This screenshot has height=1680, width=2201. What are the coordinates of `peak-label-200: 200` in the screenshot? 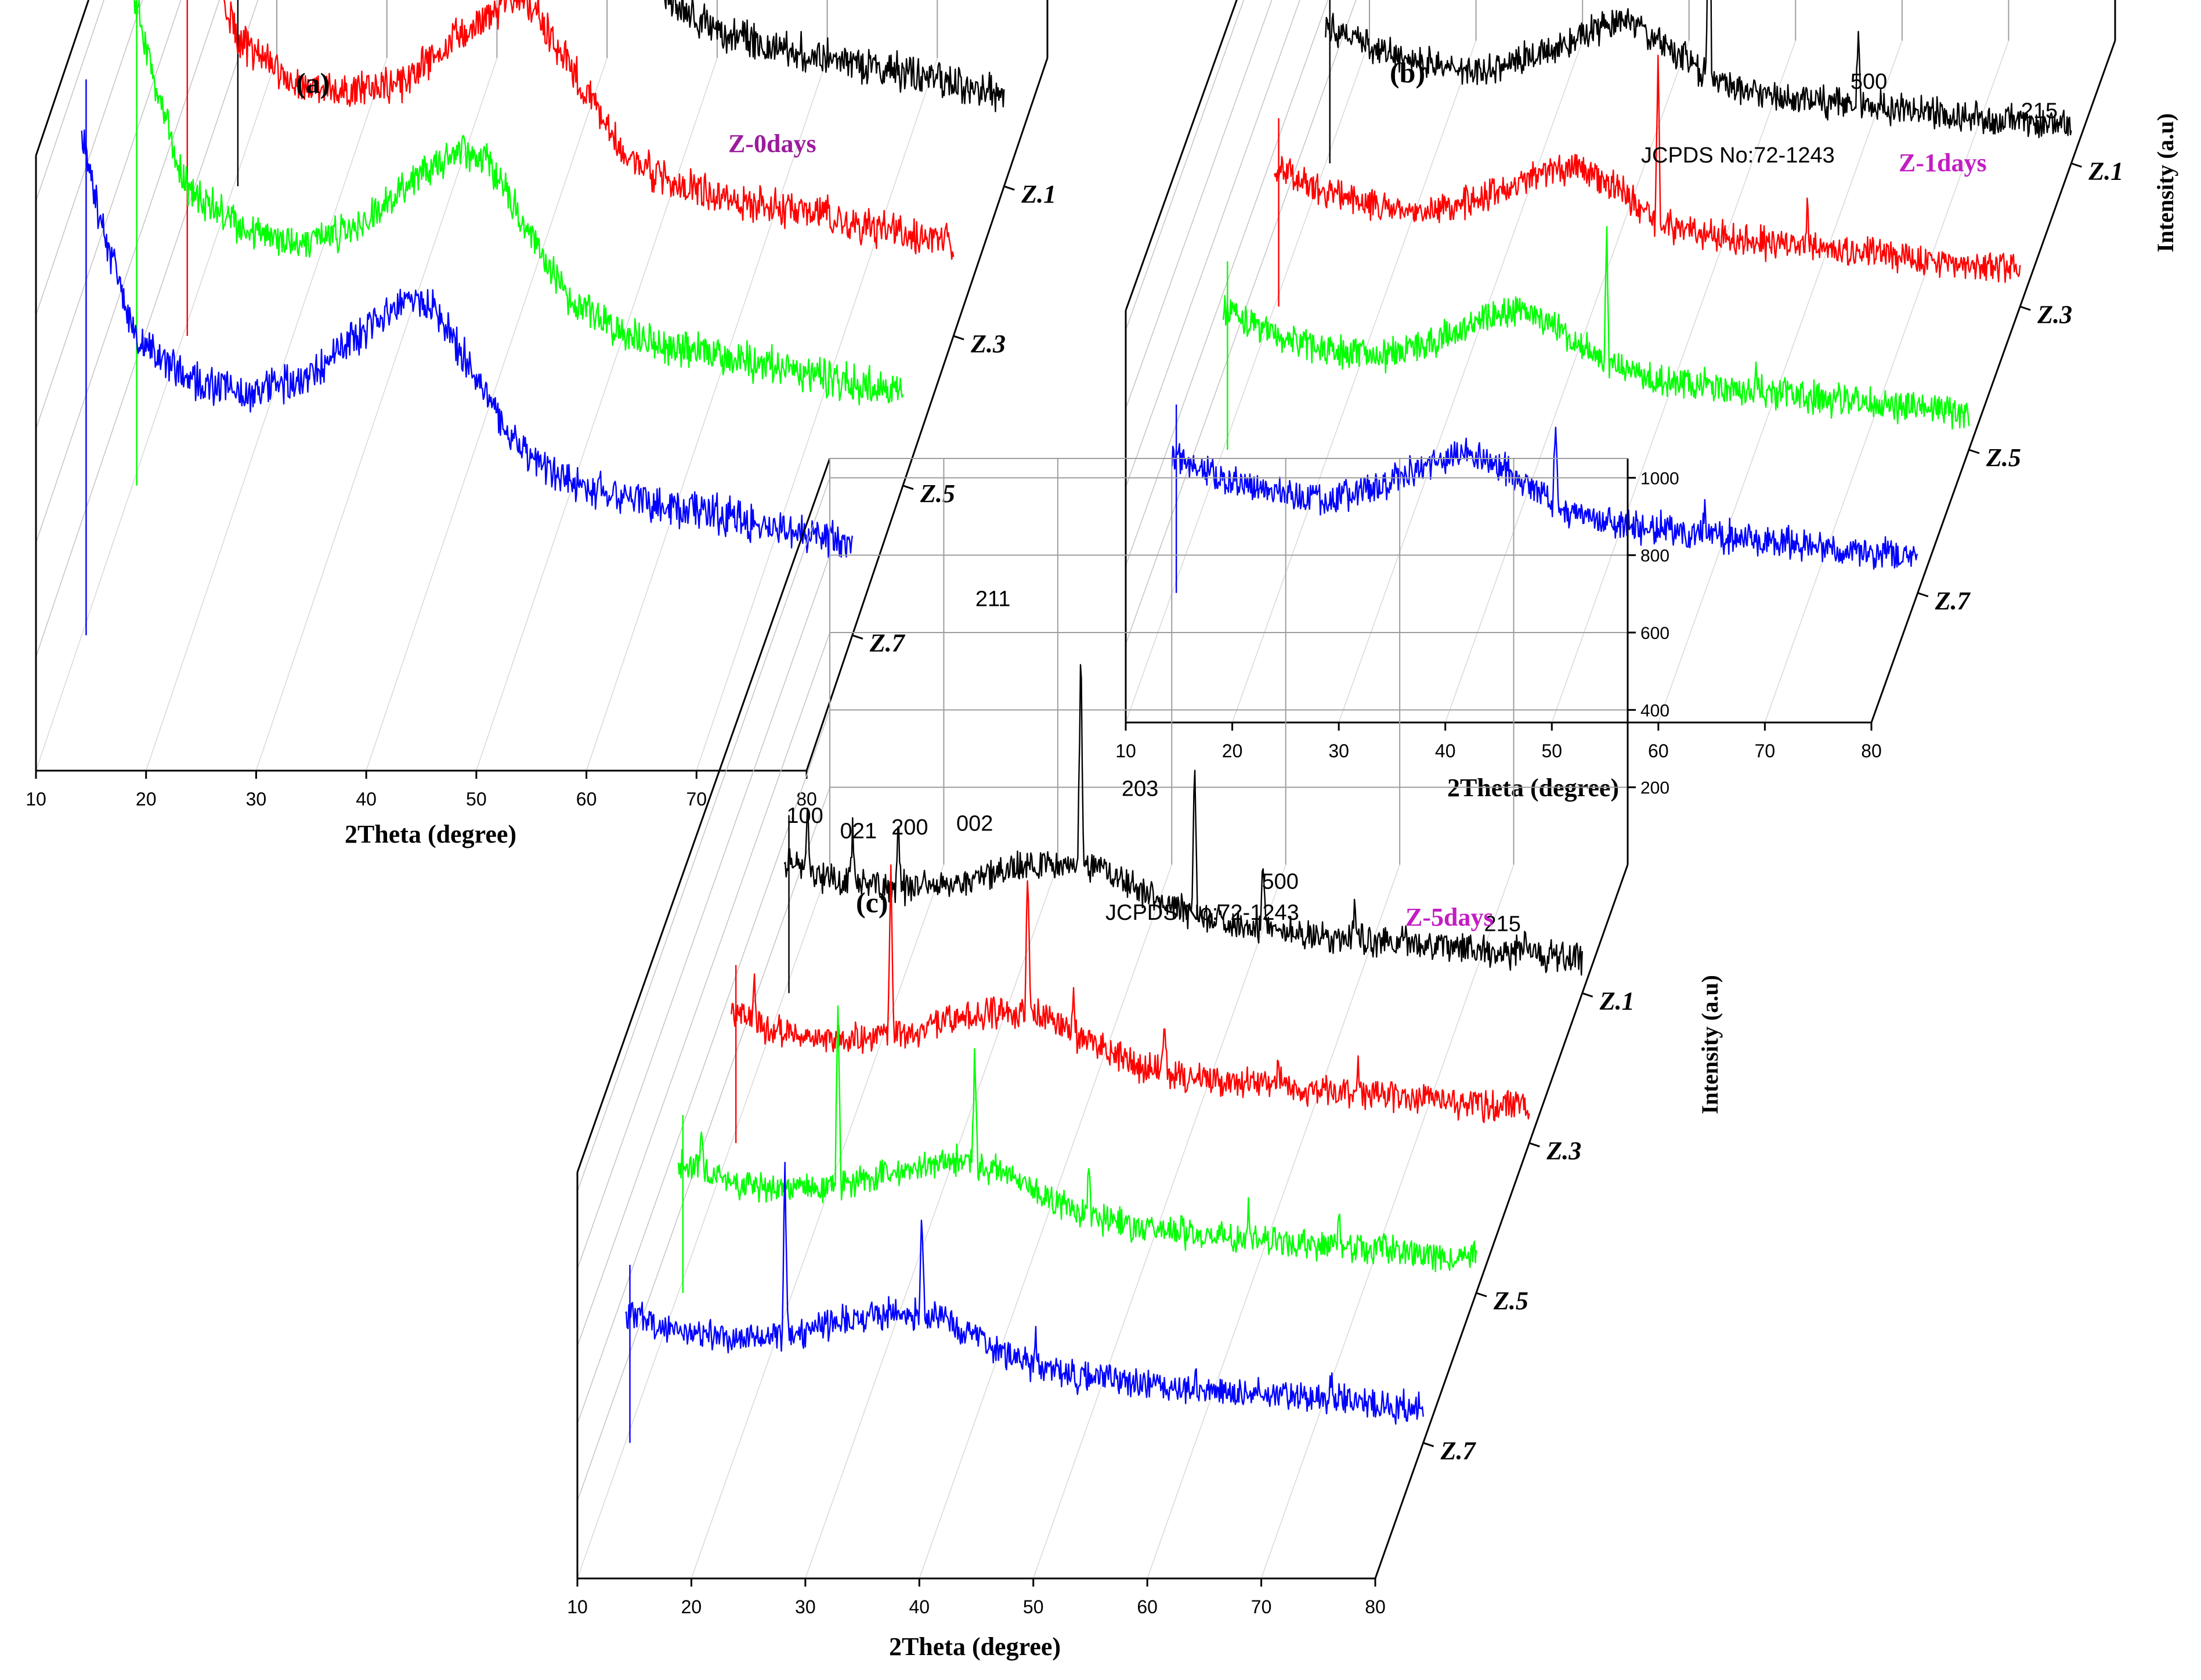 It's located at (909, 827).